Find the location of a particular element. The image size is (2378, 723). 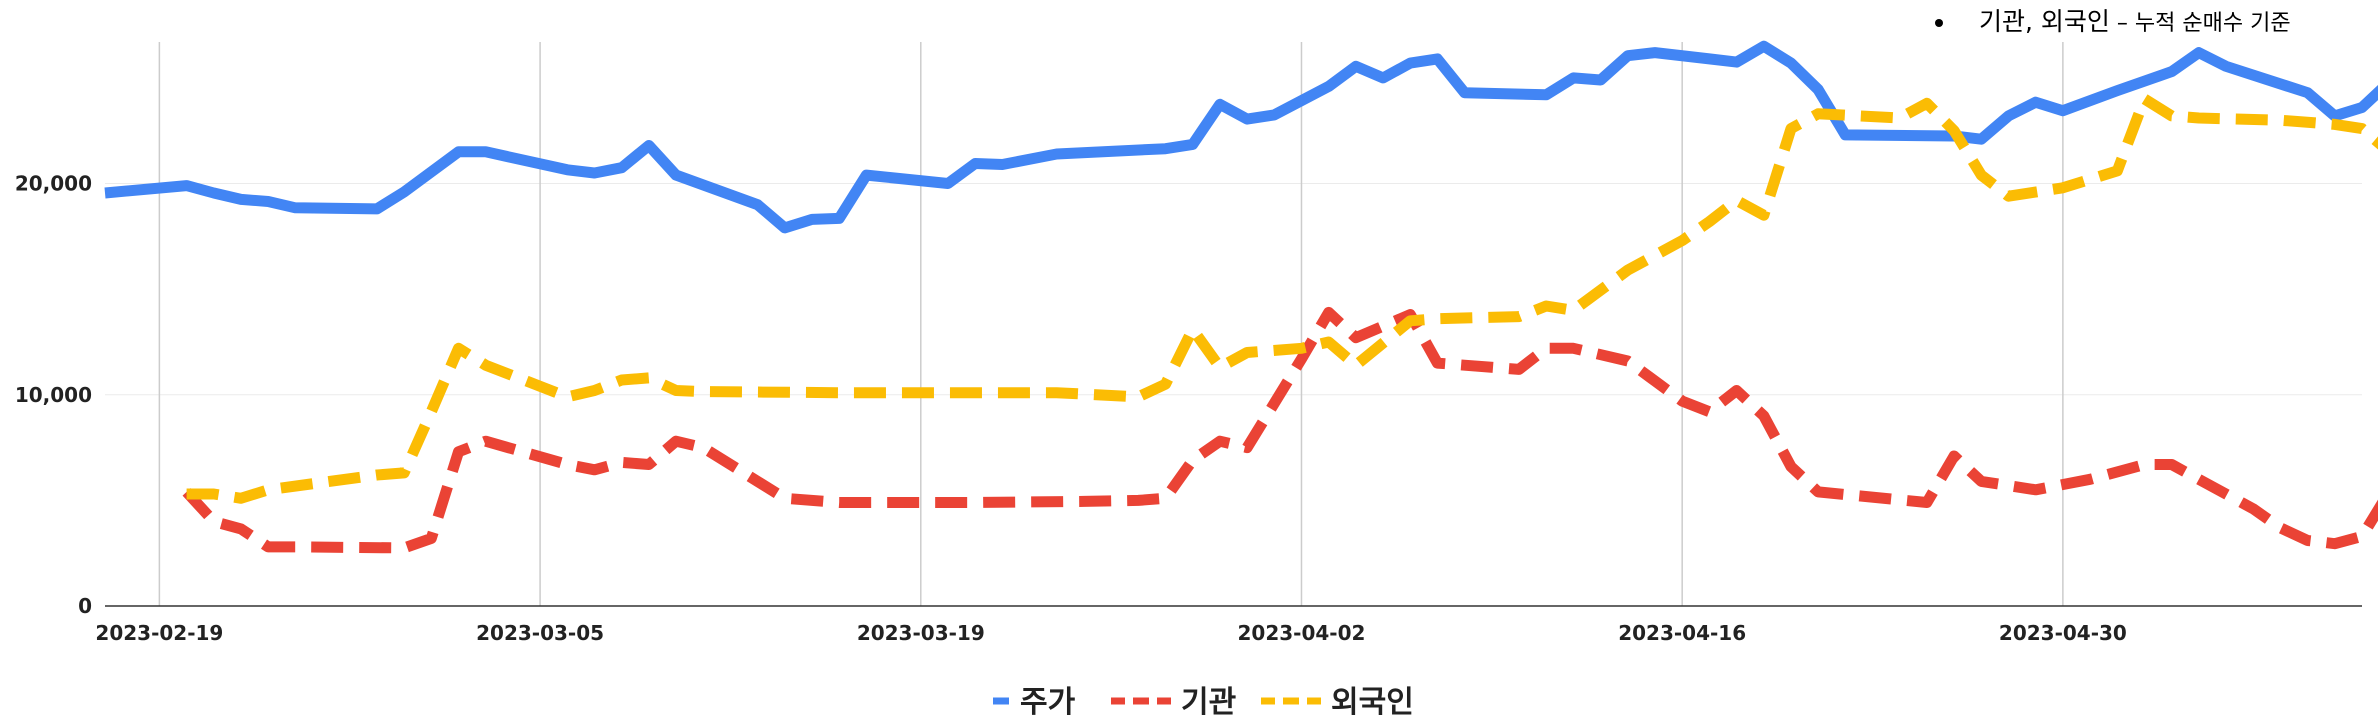

x-tick-label: 2023-03-19 is located at coordinates (921, 633).